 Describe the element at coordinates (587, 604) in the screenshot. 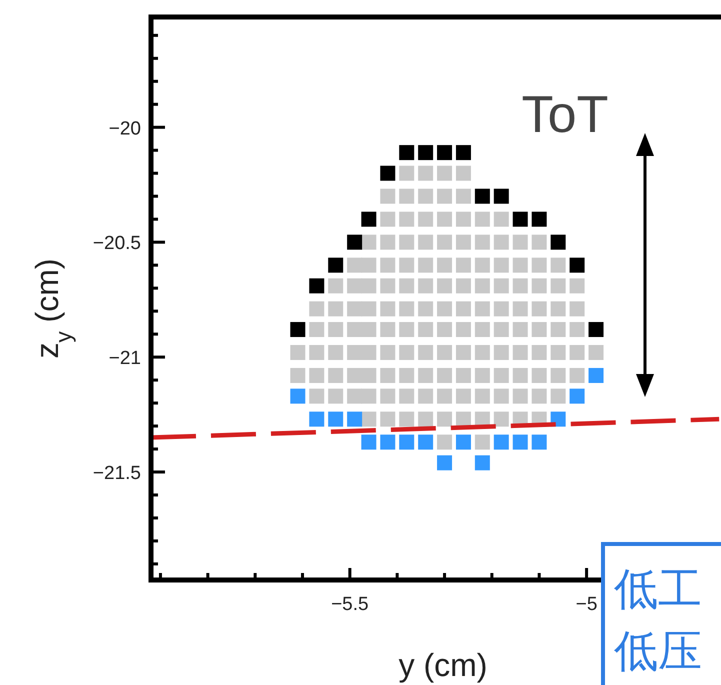

I see `x-tick-label: −5` at that location.